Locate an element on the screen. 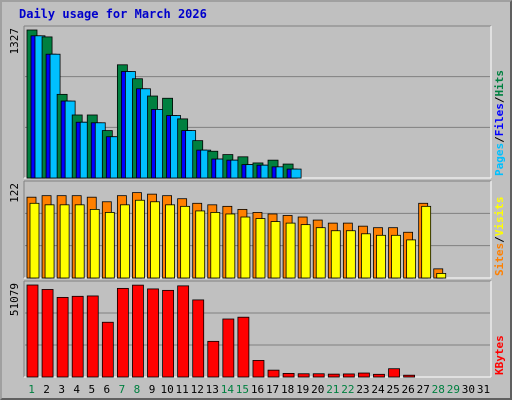 This screenshot has height=400, width=512. x-tick-label-day-28: 28 is located at coordinates (438, 389).